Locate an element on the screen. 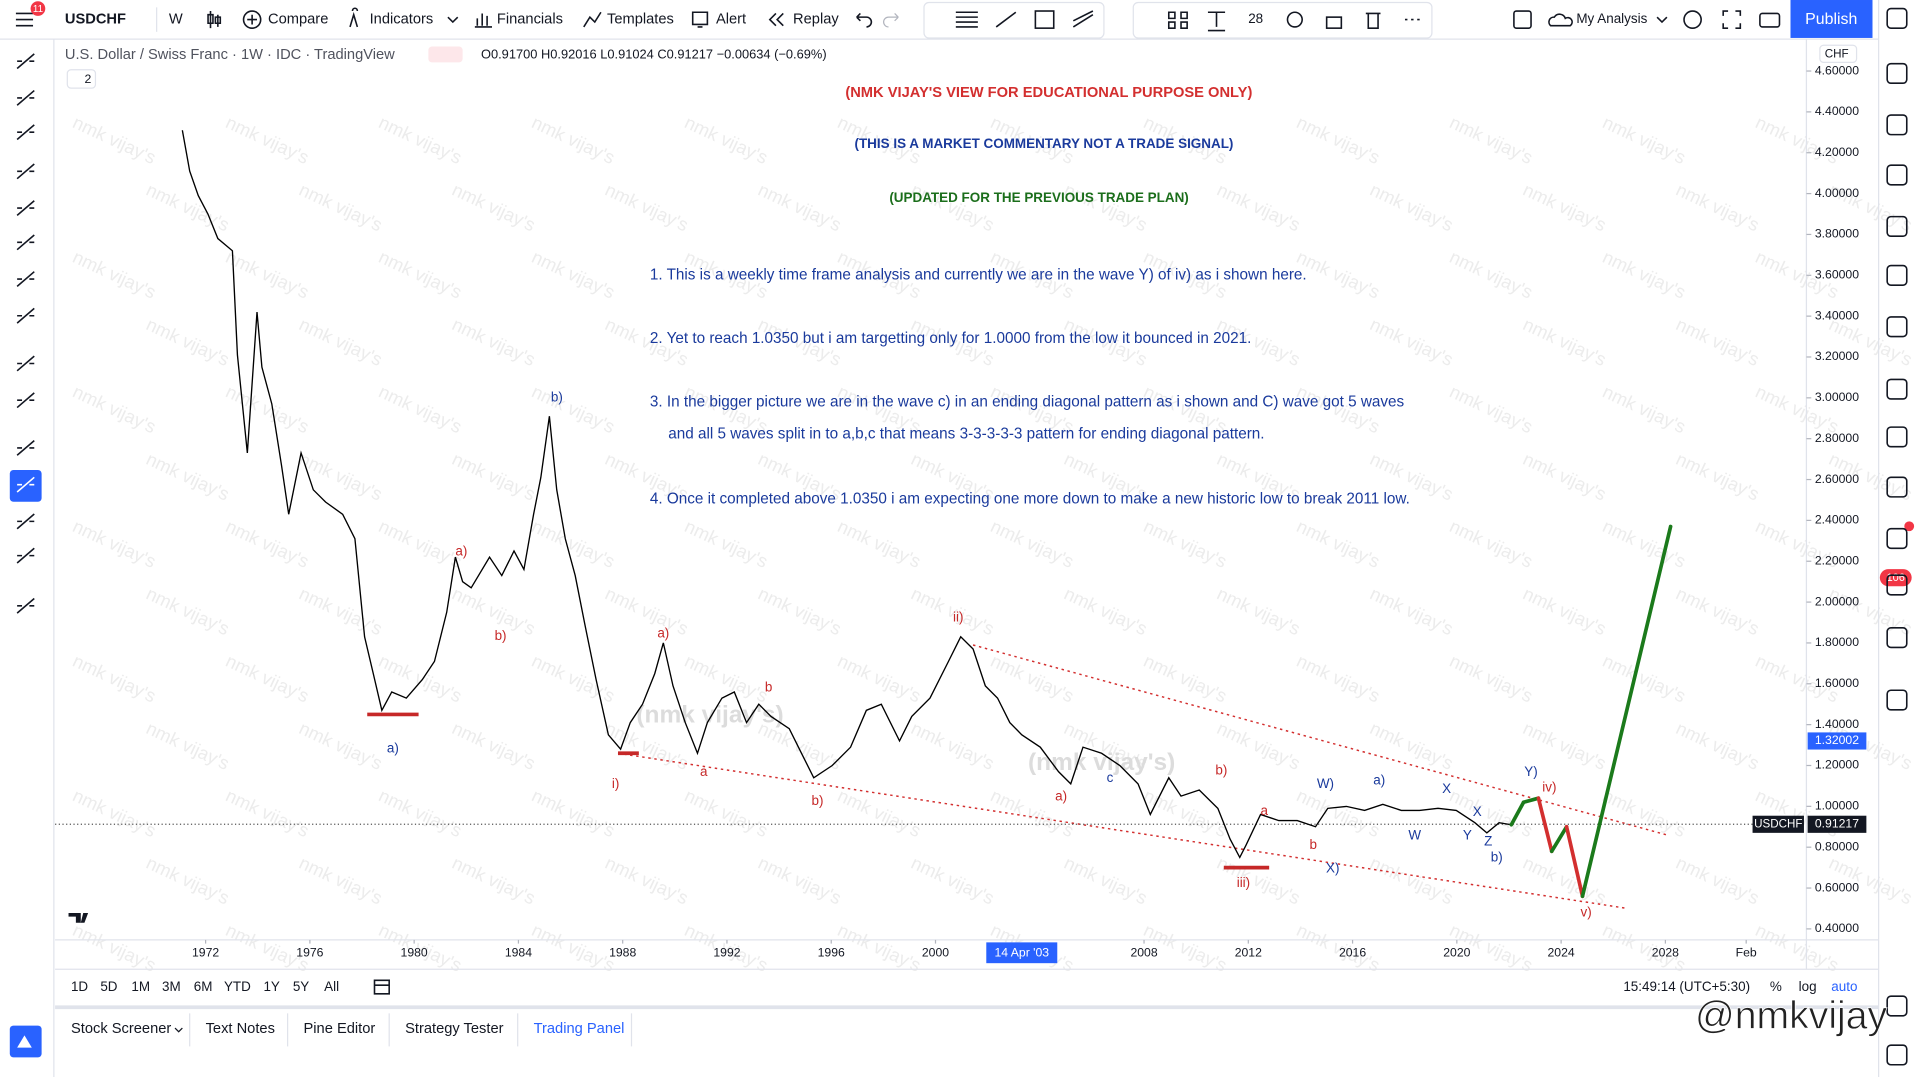 This screenshot has height=1077, width=1919. tool-trend is located at coordinates (1006, 19).